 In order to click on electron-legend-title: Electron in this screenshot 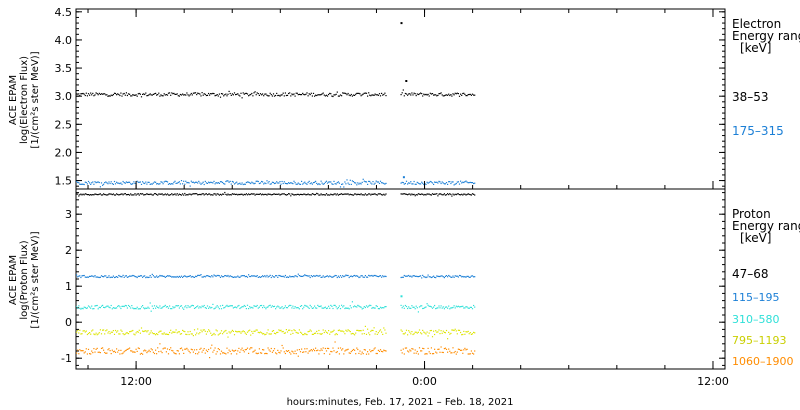, I will do `click(756, 24)`.